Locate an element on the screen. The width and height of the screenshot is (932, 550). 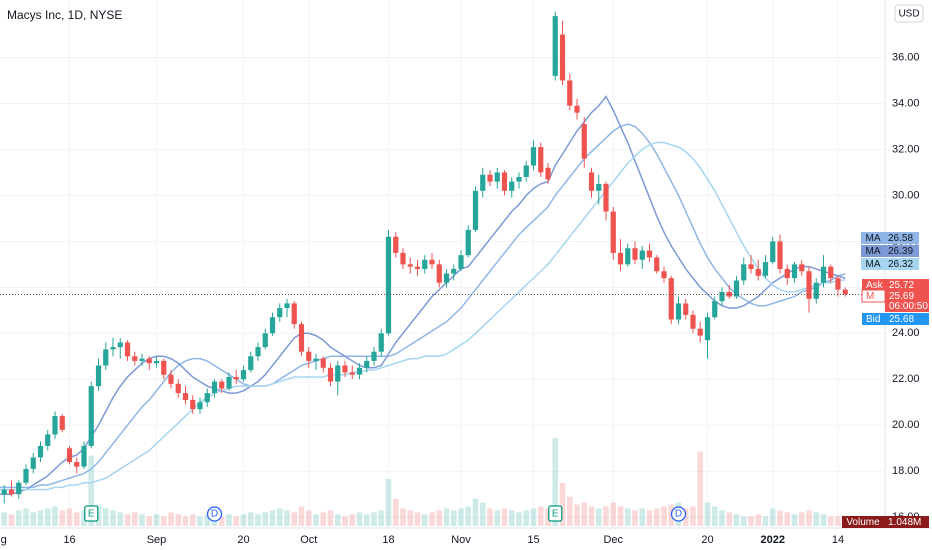
ma-tag is located at coordinates (873, 251).